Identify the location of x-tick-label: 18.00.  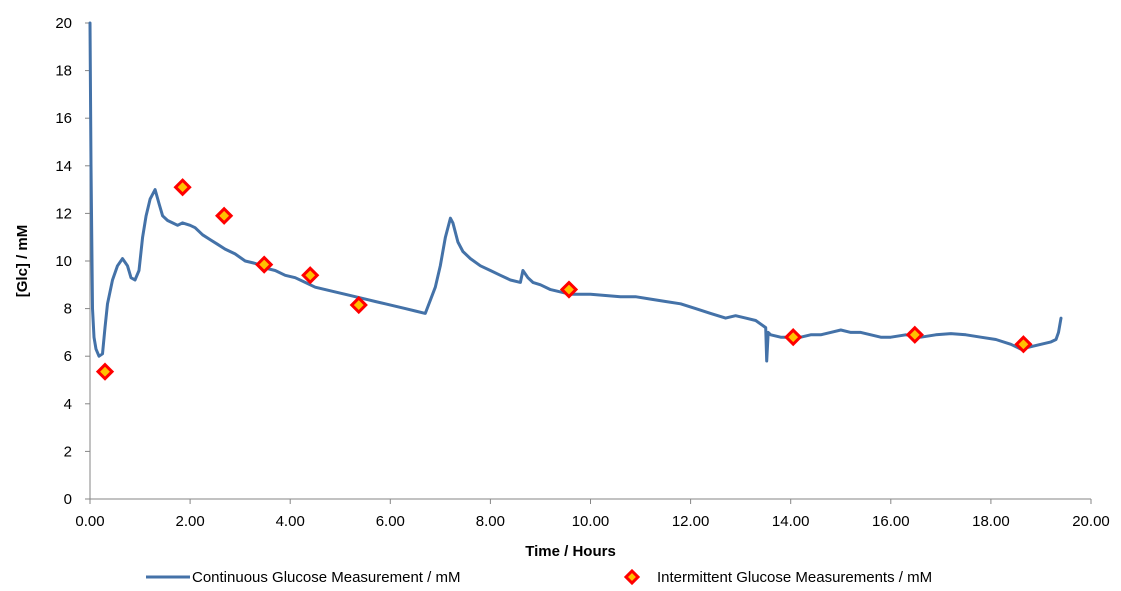
(991, 521).